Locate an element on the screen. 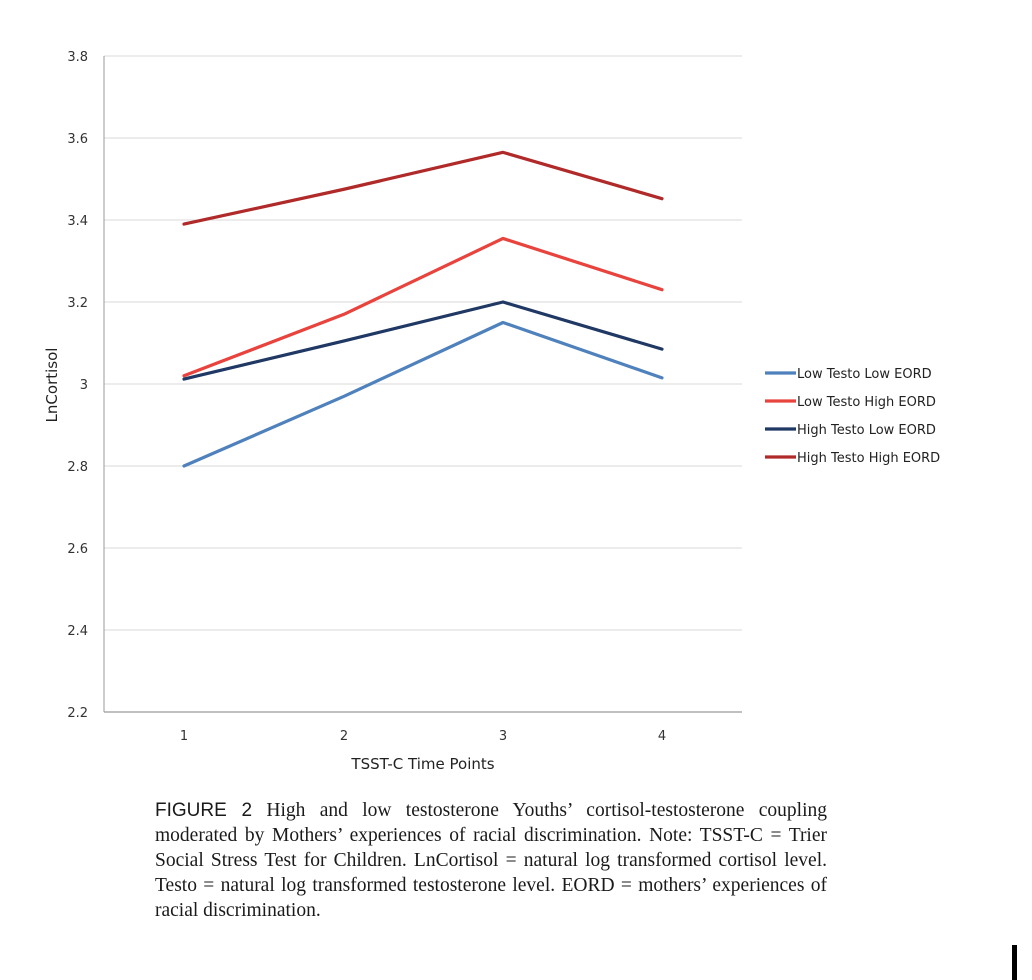 Image resolution: width=1032 pixels, height=980 pixels. x-tick-label: 2 is located at coordinates (344, 736).